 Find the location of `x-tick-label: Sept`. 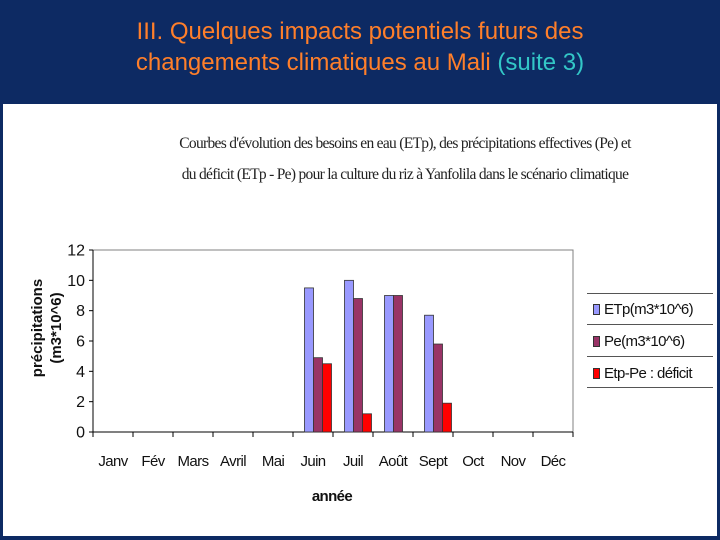

x-tick-label: Sept is located at coordinates (434, 461).